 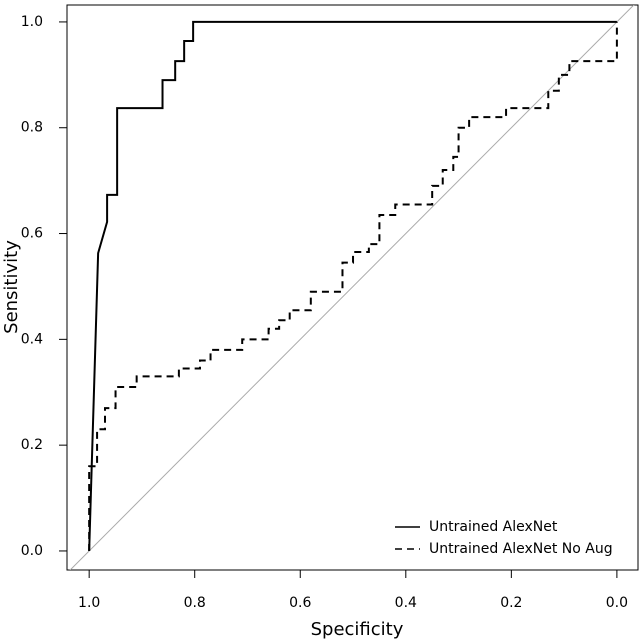 I want to click on legend-label: Untrained AlexNet No Aug, so click(x=521, y=549).